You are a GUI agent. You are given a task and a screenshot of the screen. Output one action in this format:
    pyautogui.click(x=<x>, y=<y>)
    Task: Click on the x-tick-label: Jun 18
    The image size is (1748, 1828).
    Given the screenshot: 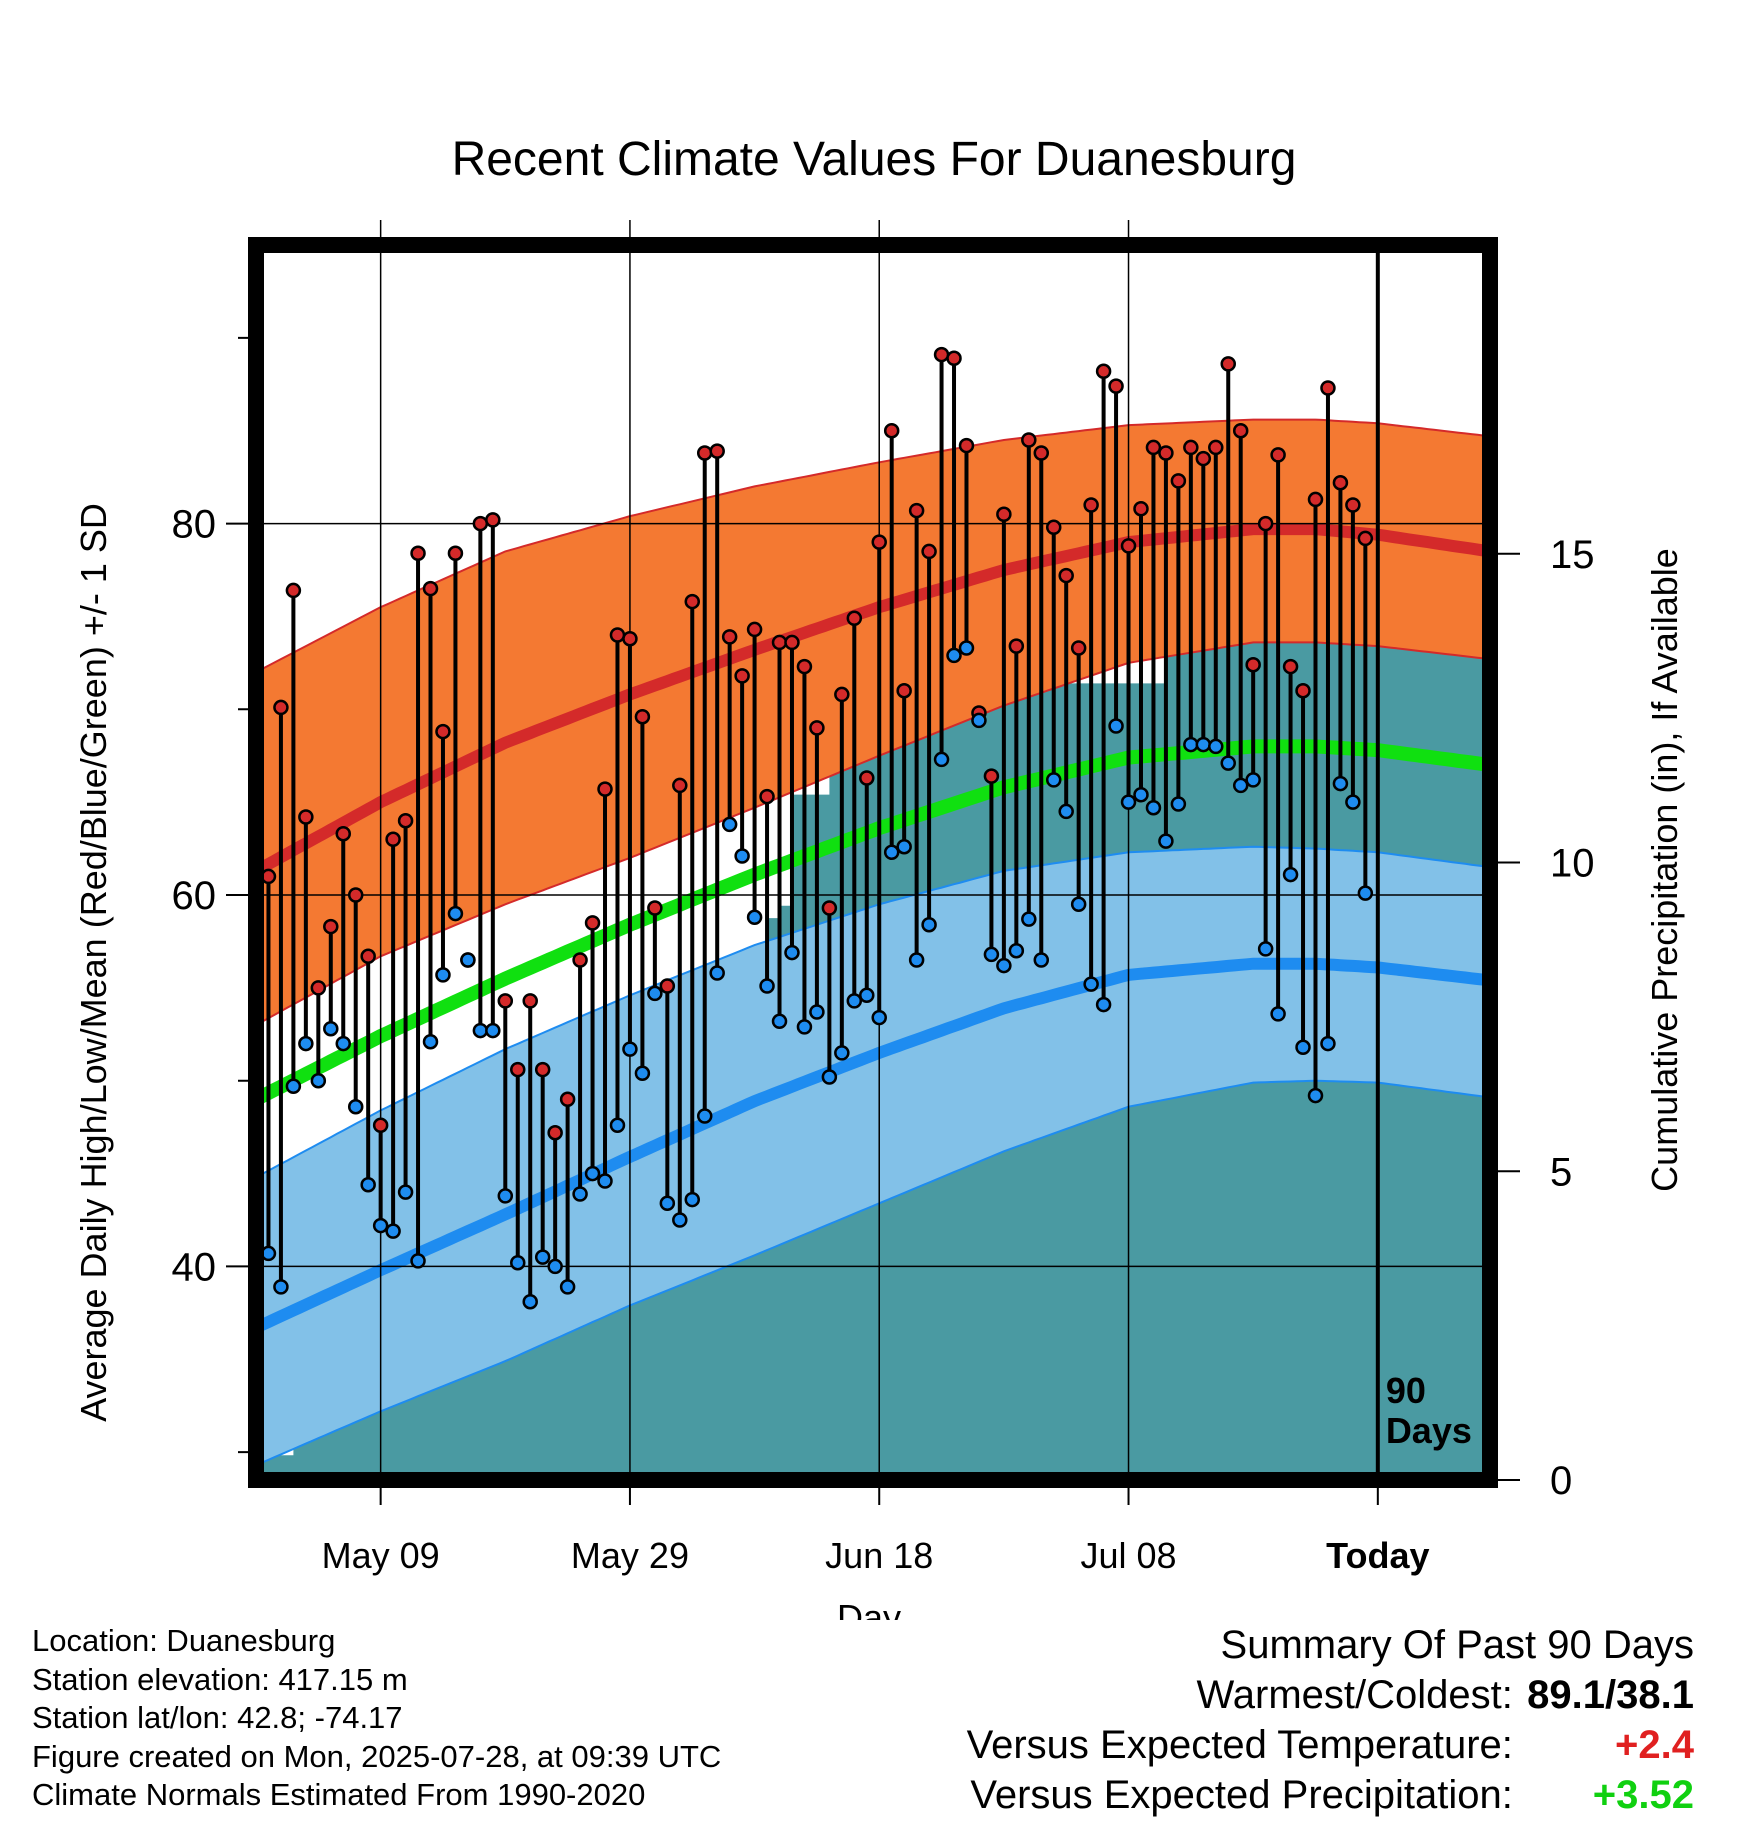 What is the action you would take?
    pyautogui.click(x=879, y=1555)
    